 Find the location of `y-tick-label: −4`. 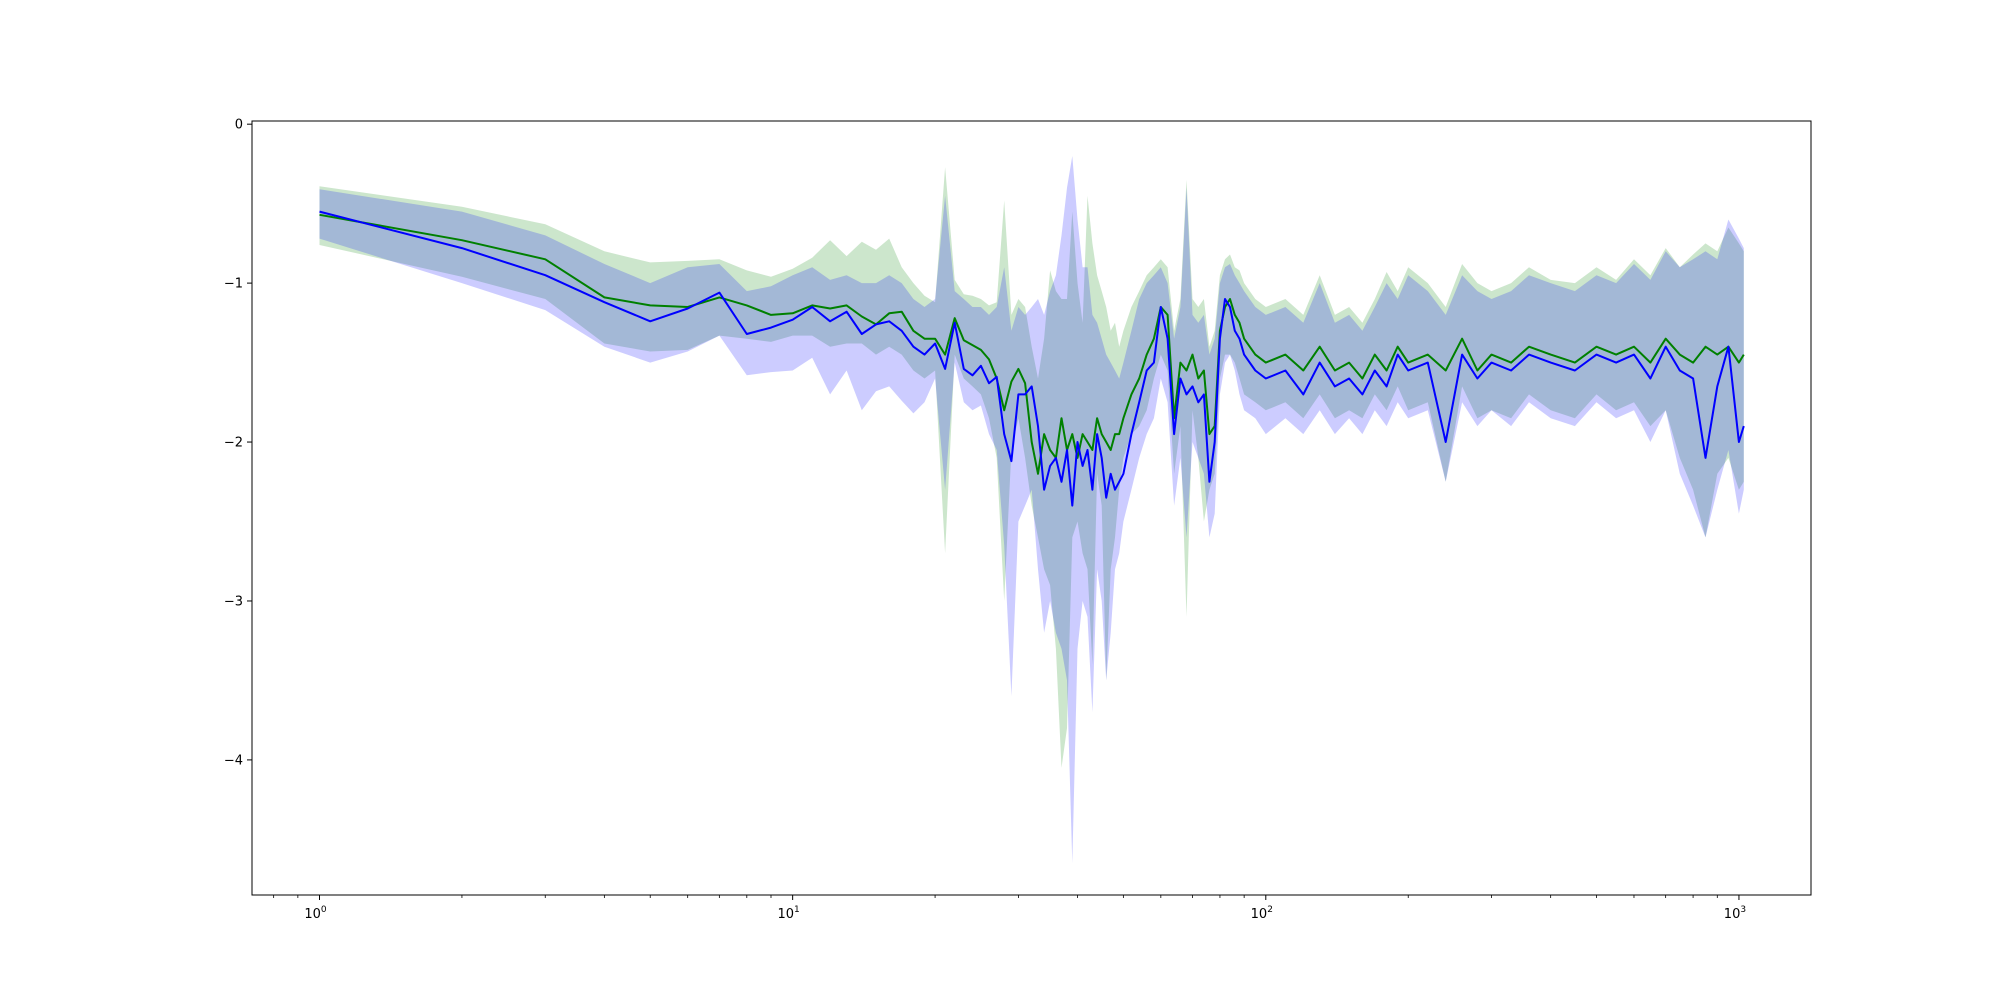

y-tick-label: −4 is located at coordinates (233, 760).